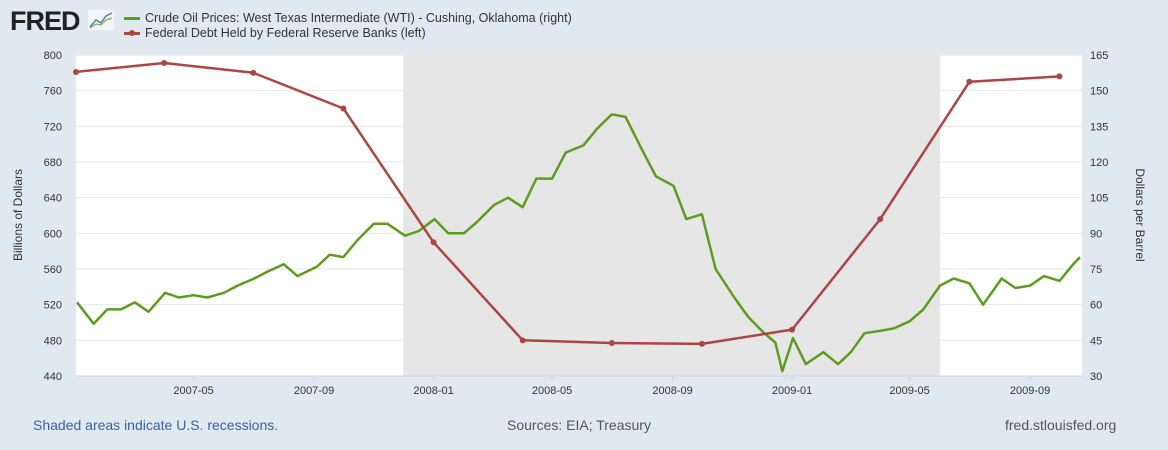 The image size is (1168, 450). Describe the element at coordinates (18, 215) in the screenshot. I see `left-axis-label: Billions of Dollars` at that location.